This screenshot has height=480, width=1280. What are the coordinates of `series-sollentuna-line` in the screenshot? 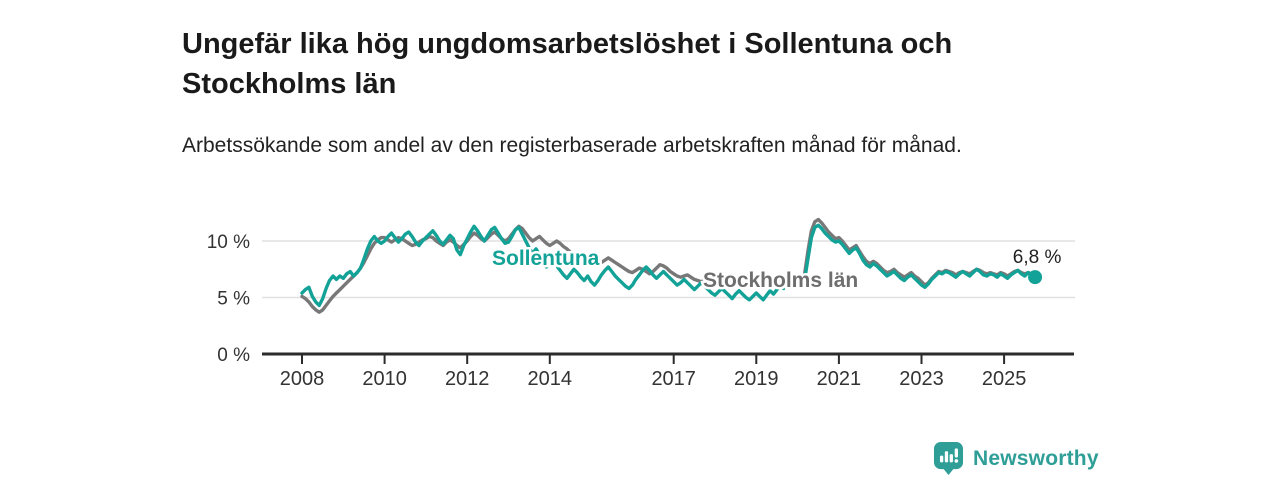 It's located at (668, 265).